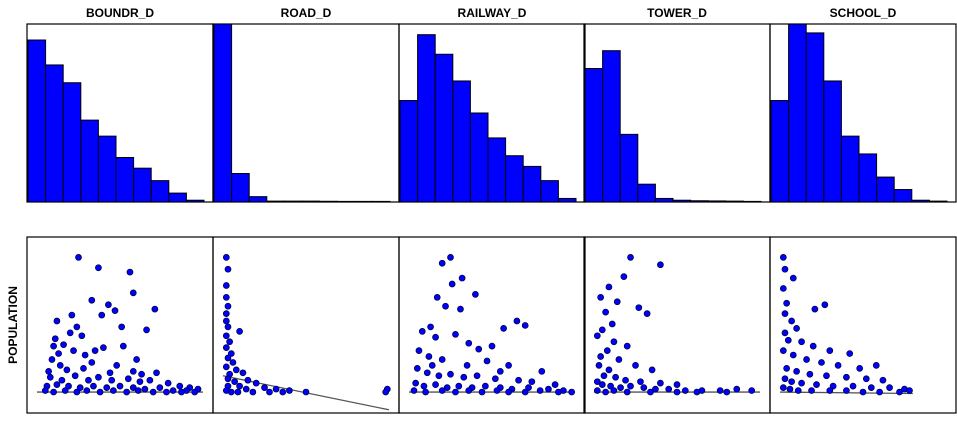 The image size is (957, 426). I want to click on scatter-panel-railway-d, so click(492, 325).